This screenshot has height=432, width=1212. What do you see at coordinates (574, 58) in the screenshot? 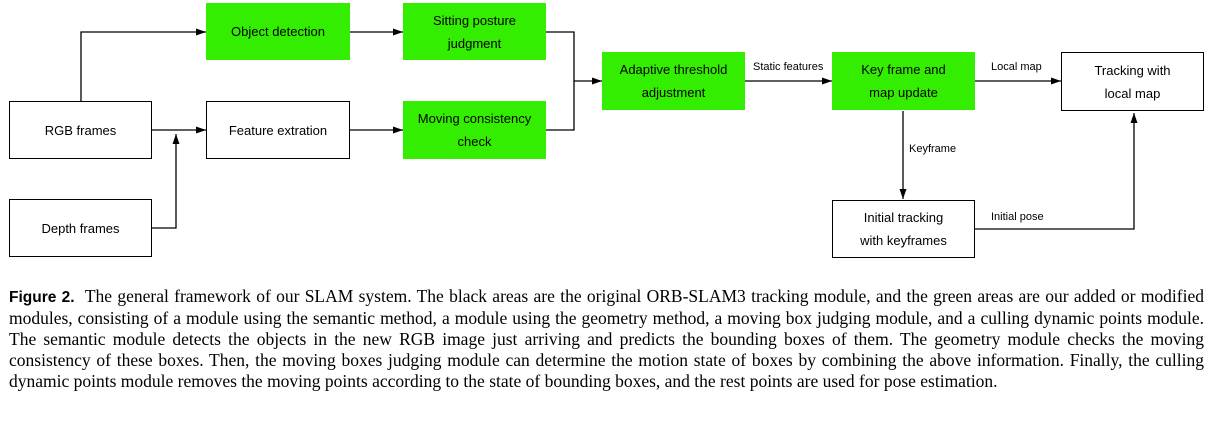
I see `edge-sitting-posture-to-adaptive-threshold` at bounding box center [574, 58].